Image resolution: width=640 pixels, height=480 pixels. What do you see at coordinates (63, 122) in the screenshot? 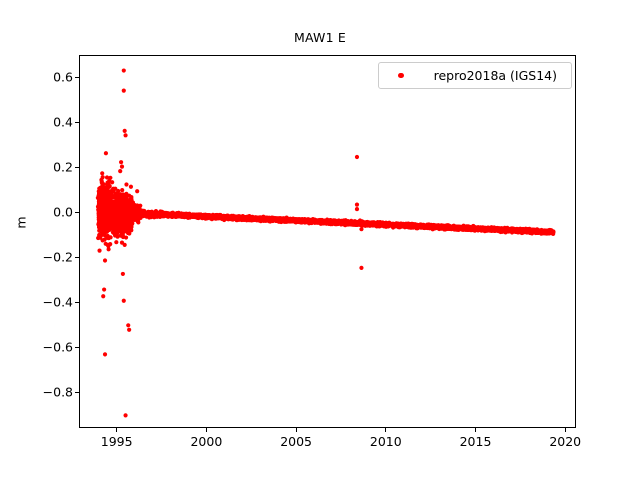
I see `y-tick-label: 0.4` at bounding box center [63, 122].